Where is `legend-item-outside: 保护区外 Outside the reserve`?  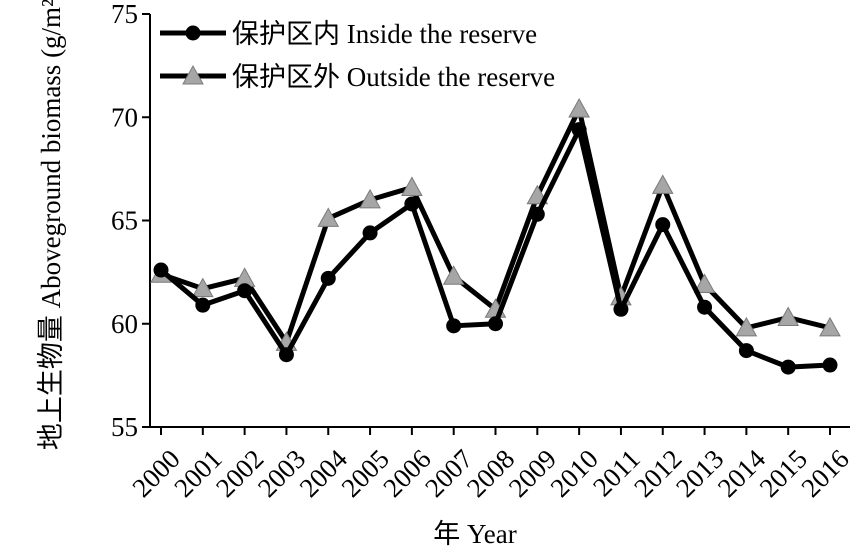 legend-item-outside: 保护区外 Outside the reserve is located at coordinates (357, 77).